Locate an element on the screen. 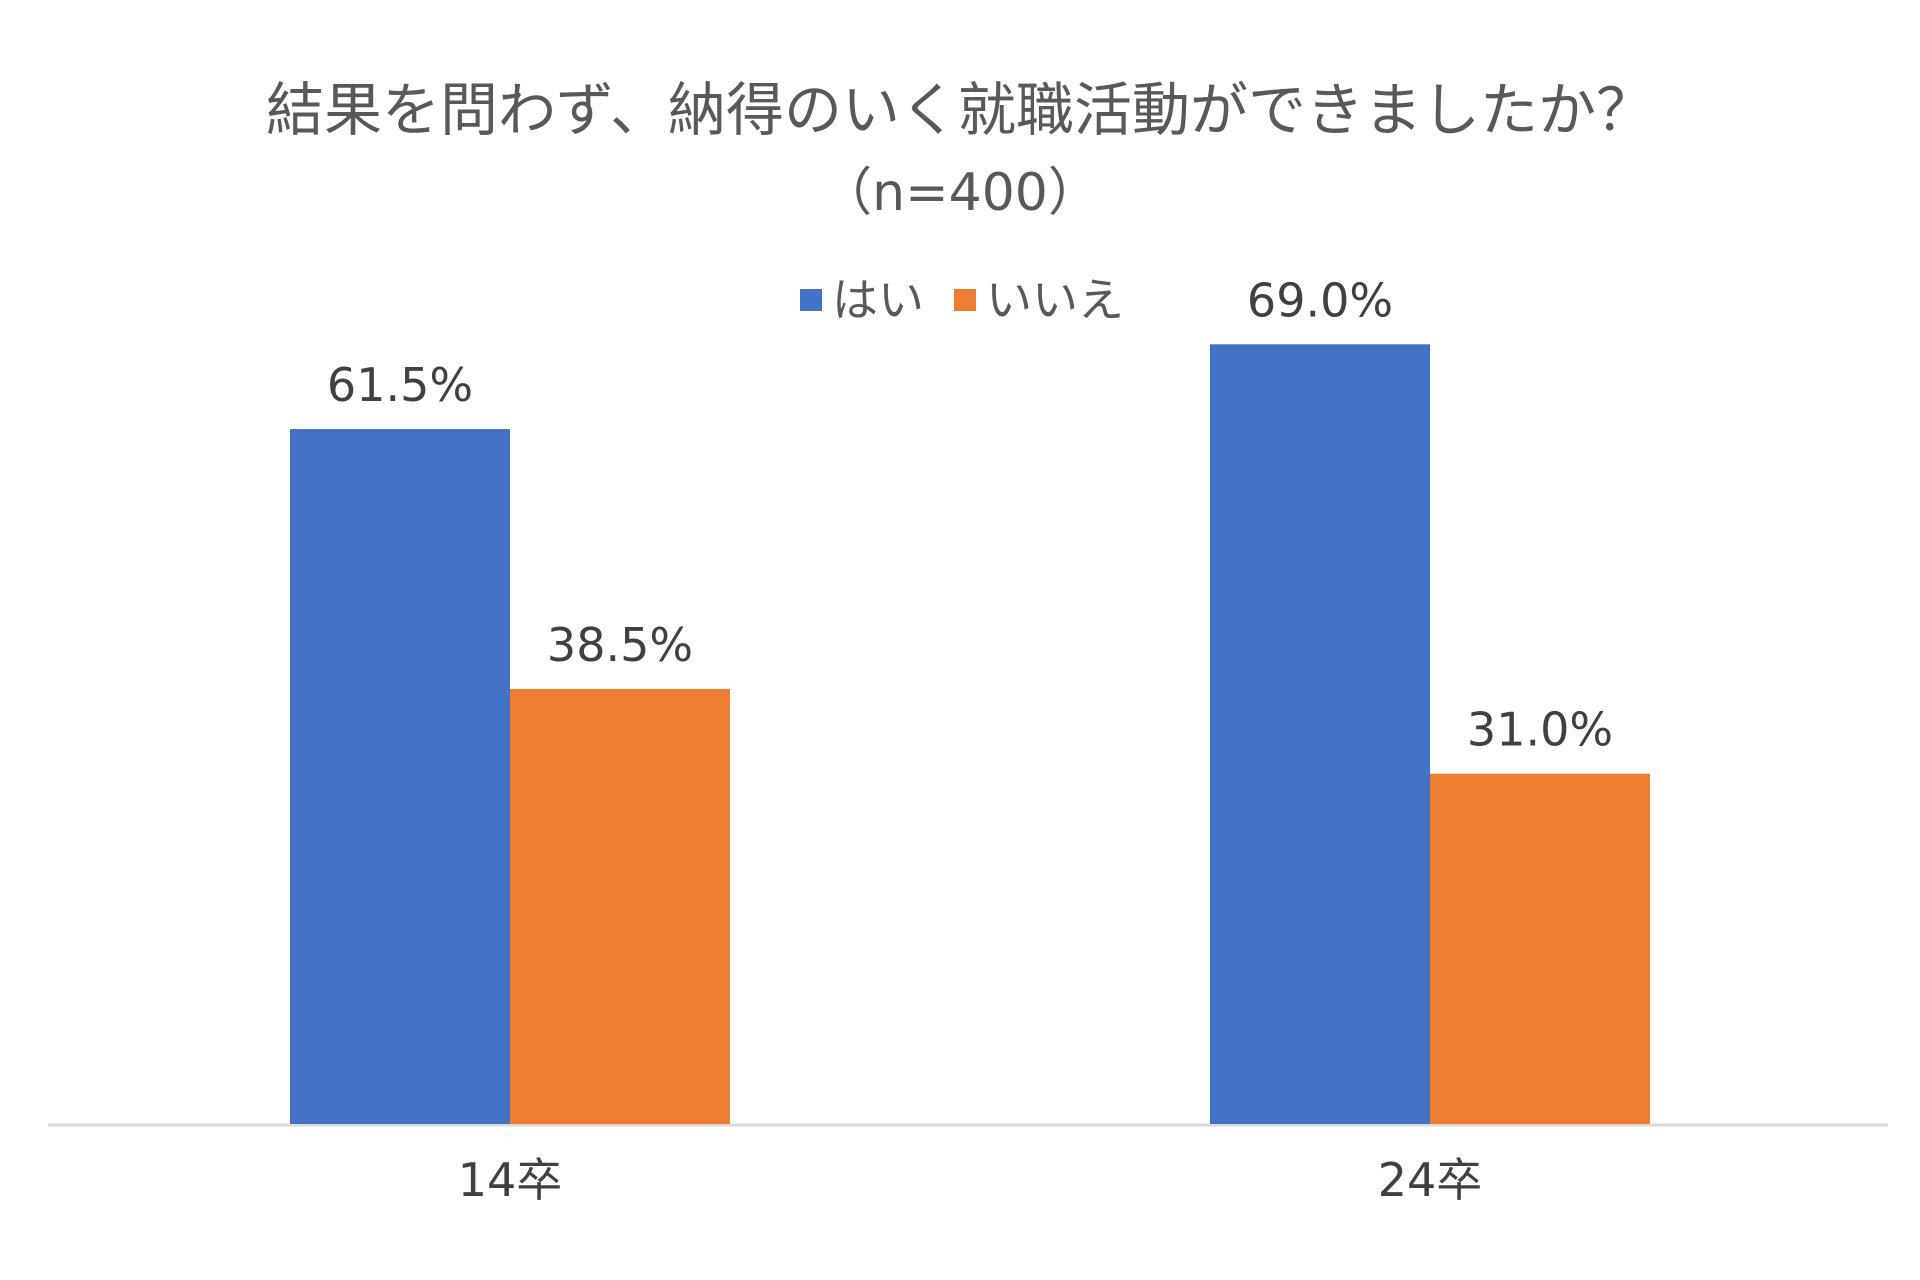  legend-swatch-no is located at coordinates (965, 300).